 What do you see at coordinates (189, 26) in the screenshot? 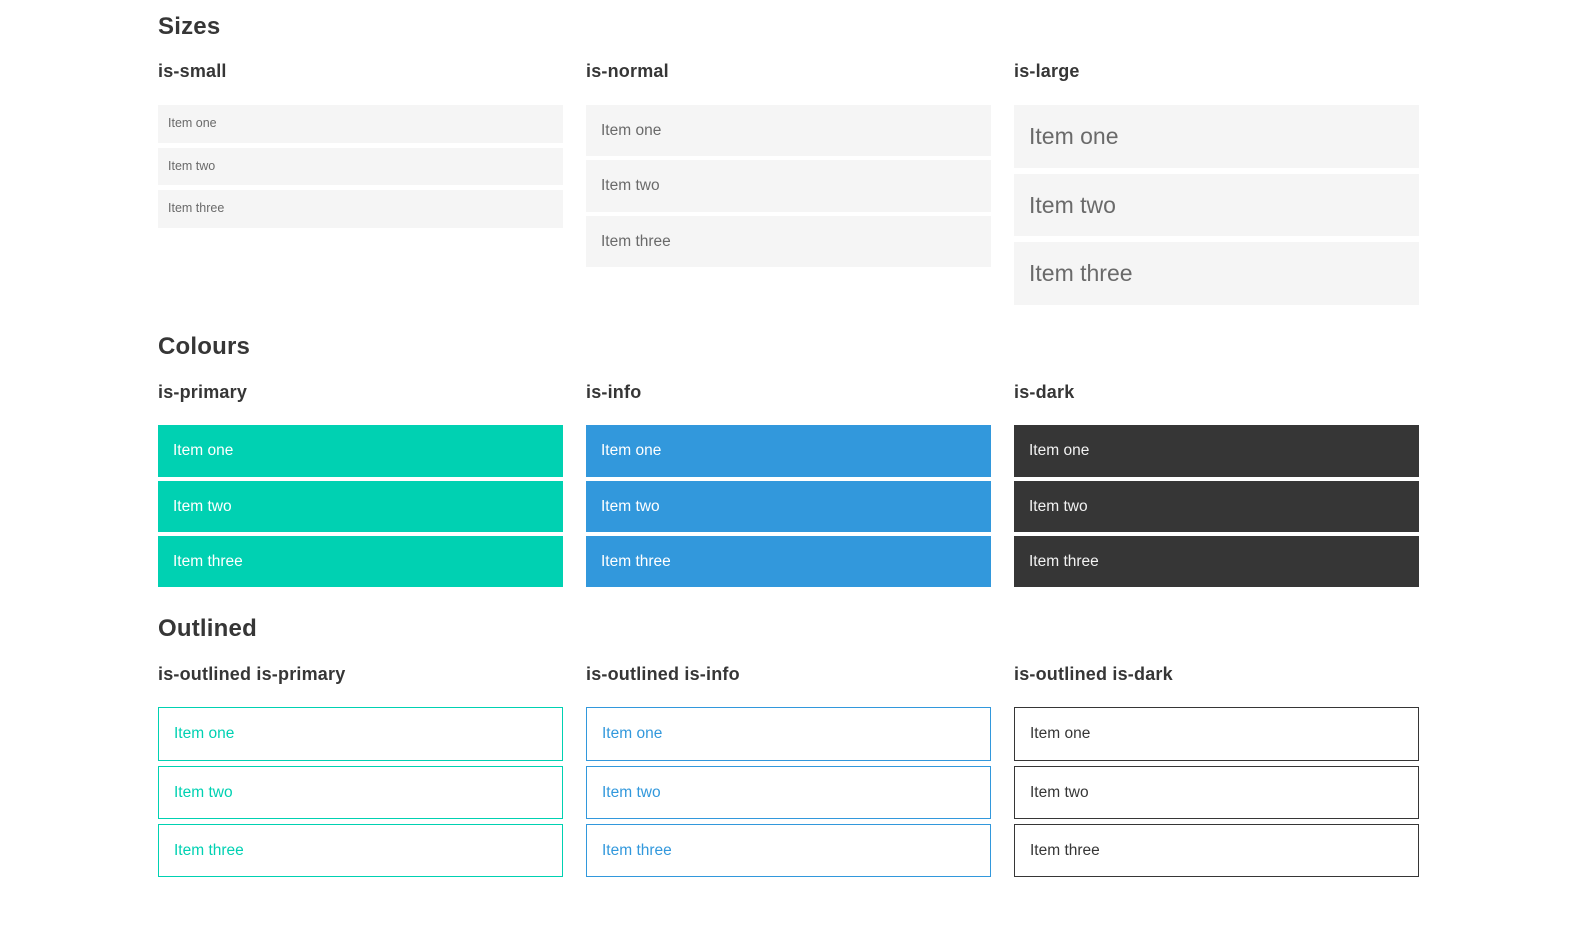
I see `section-title-sizes: Sizes` at bounding box center [189, 26].